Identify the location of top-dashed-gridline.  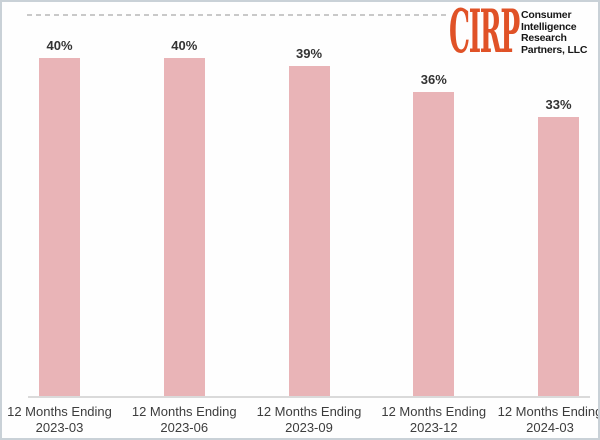
(241, 15).